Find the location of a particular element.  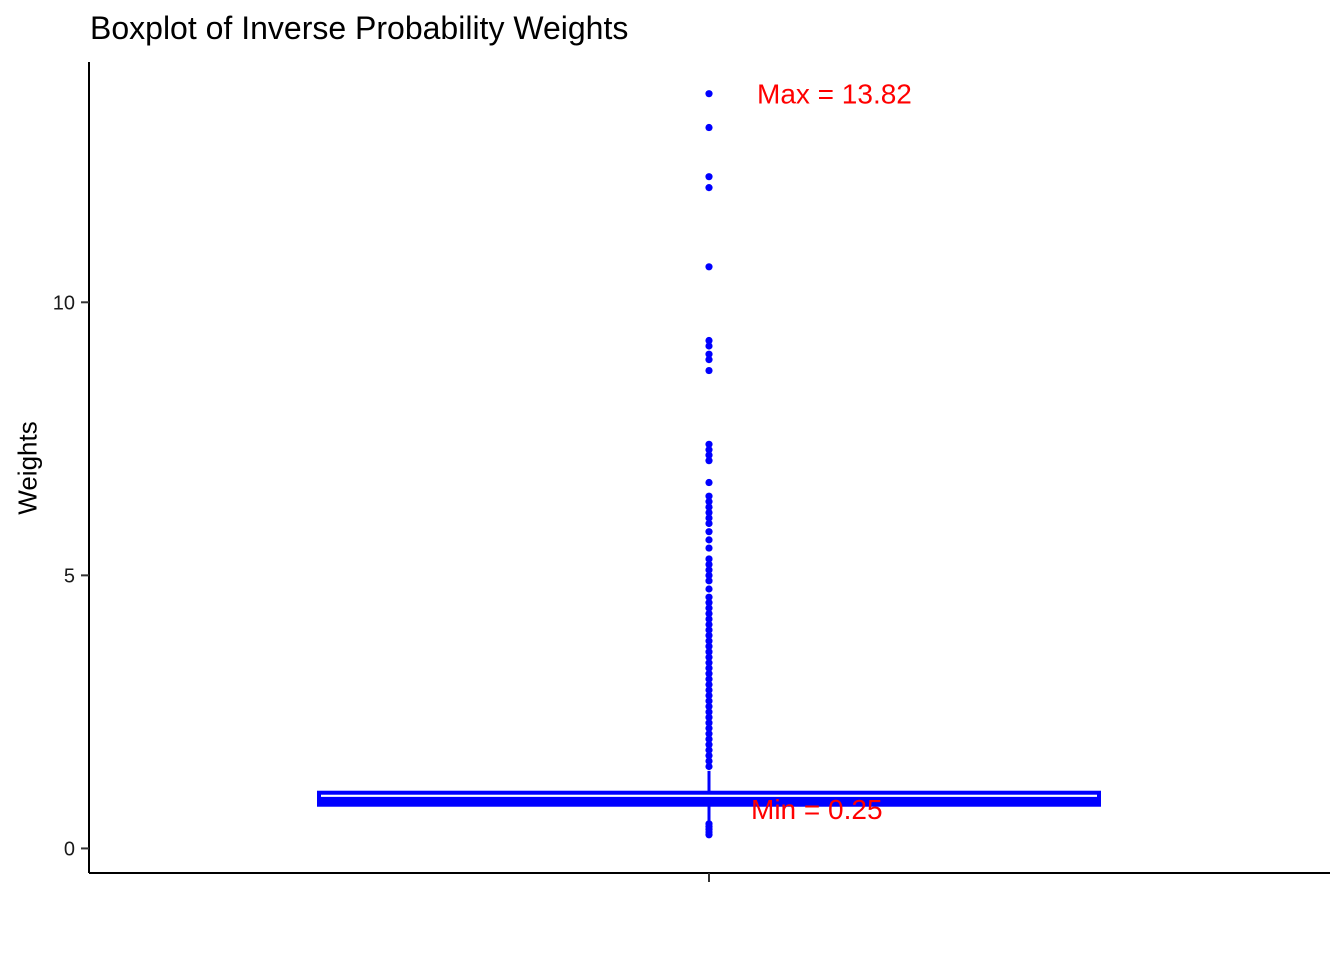

annotation-0: Max = 13.82 is located at coordinates (834, 94).